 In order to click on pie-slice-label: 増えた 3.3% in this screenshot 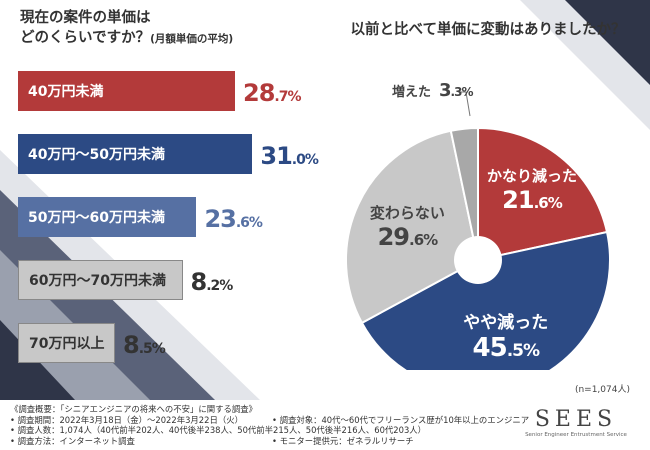, I will do `click(432, 90)`.